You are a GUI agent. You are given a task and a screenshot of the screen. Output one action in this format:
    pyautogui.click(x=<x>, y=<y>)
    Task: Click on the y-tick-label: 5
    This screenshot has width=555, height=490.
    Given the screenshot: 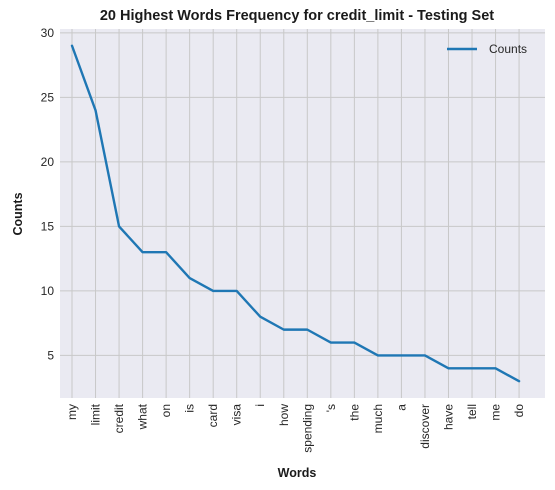 What is the action you would take?
    pyautogui.click(x=50, y=355)
    